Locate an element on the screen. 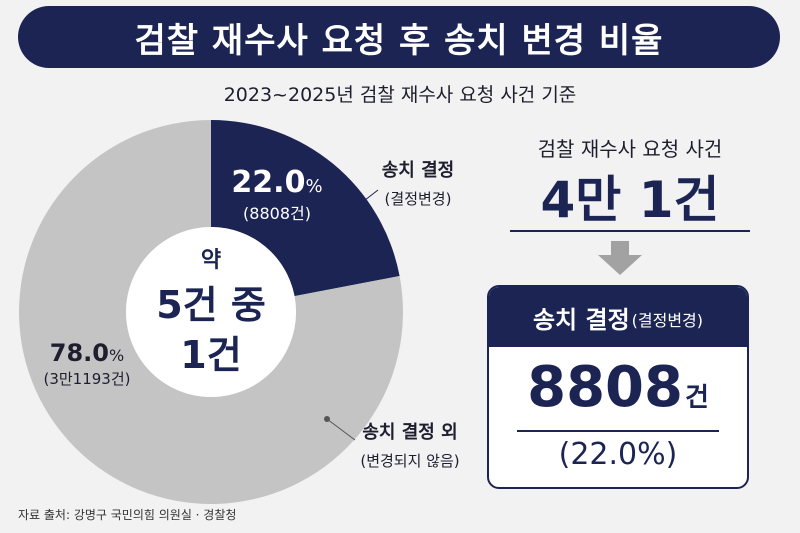  cases-value: 4만 1건 is located at coordinates (630, 200).